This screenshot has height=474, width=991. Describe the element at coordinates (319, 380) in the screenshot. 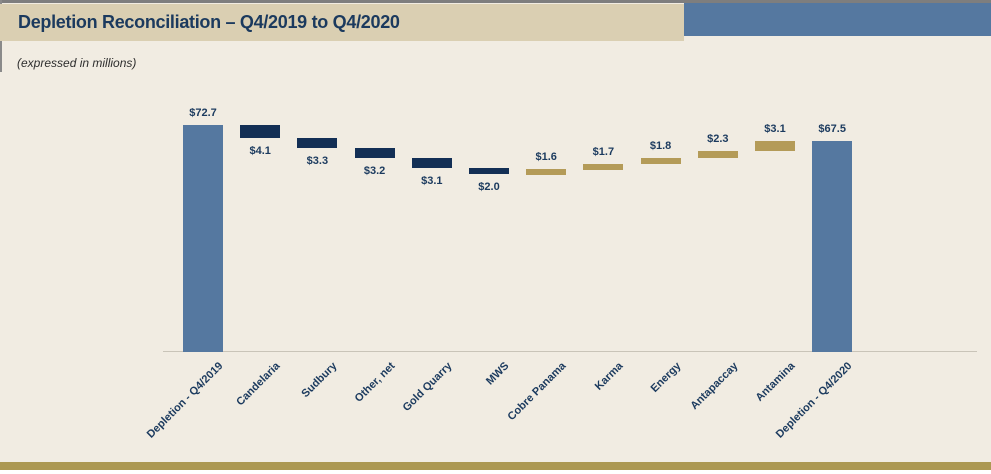

I see `category-label: Sudbury` at that location.